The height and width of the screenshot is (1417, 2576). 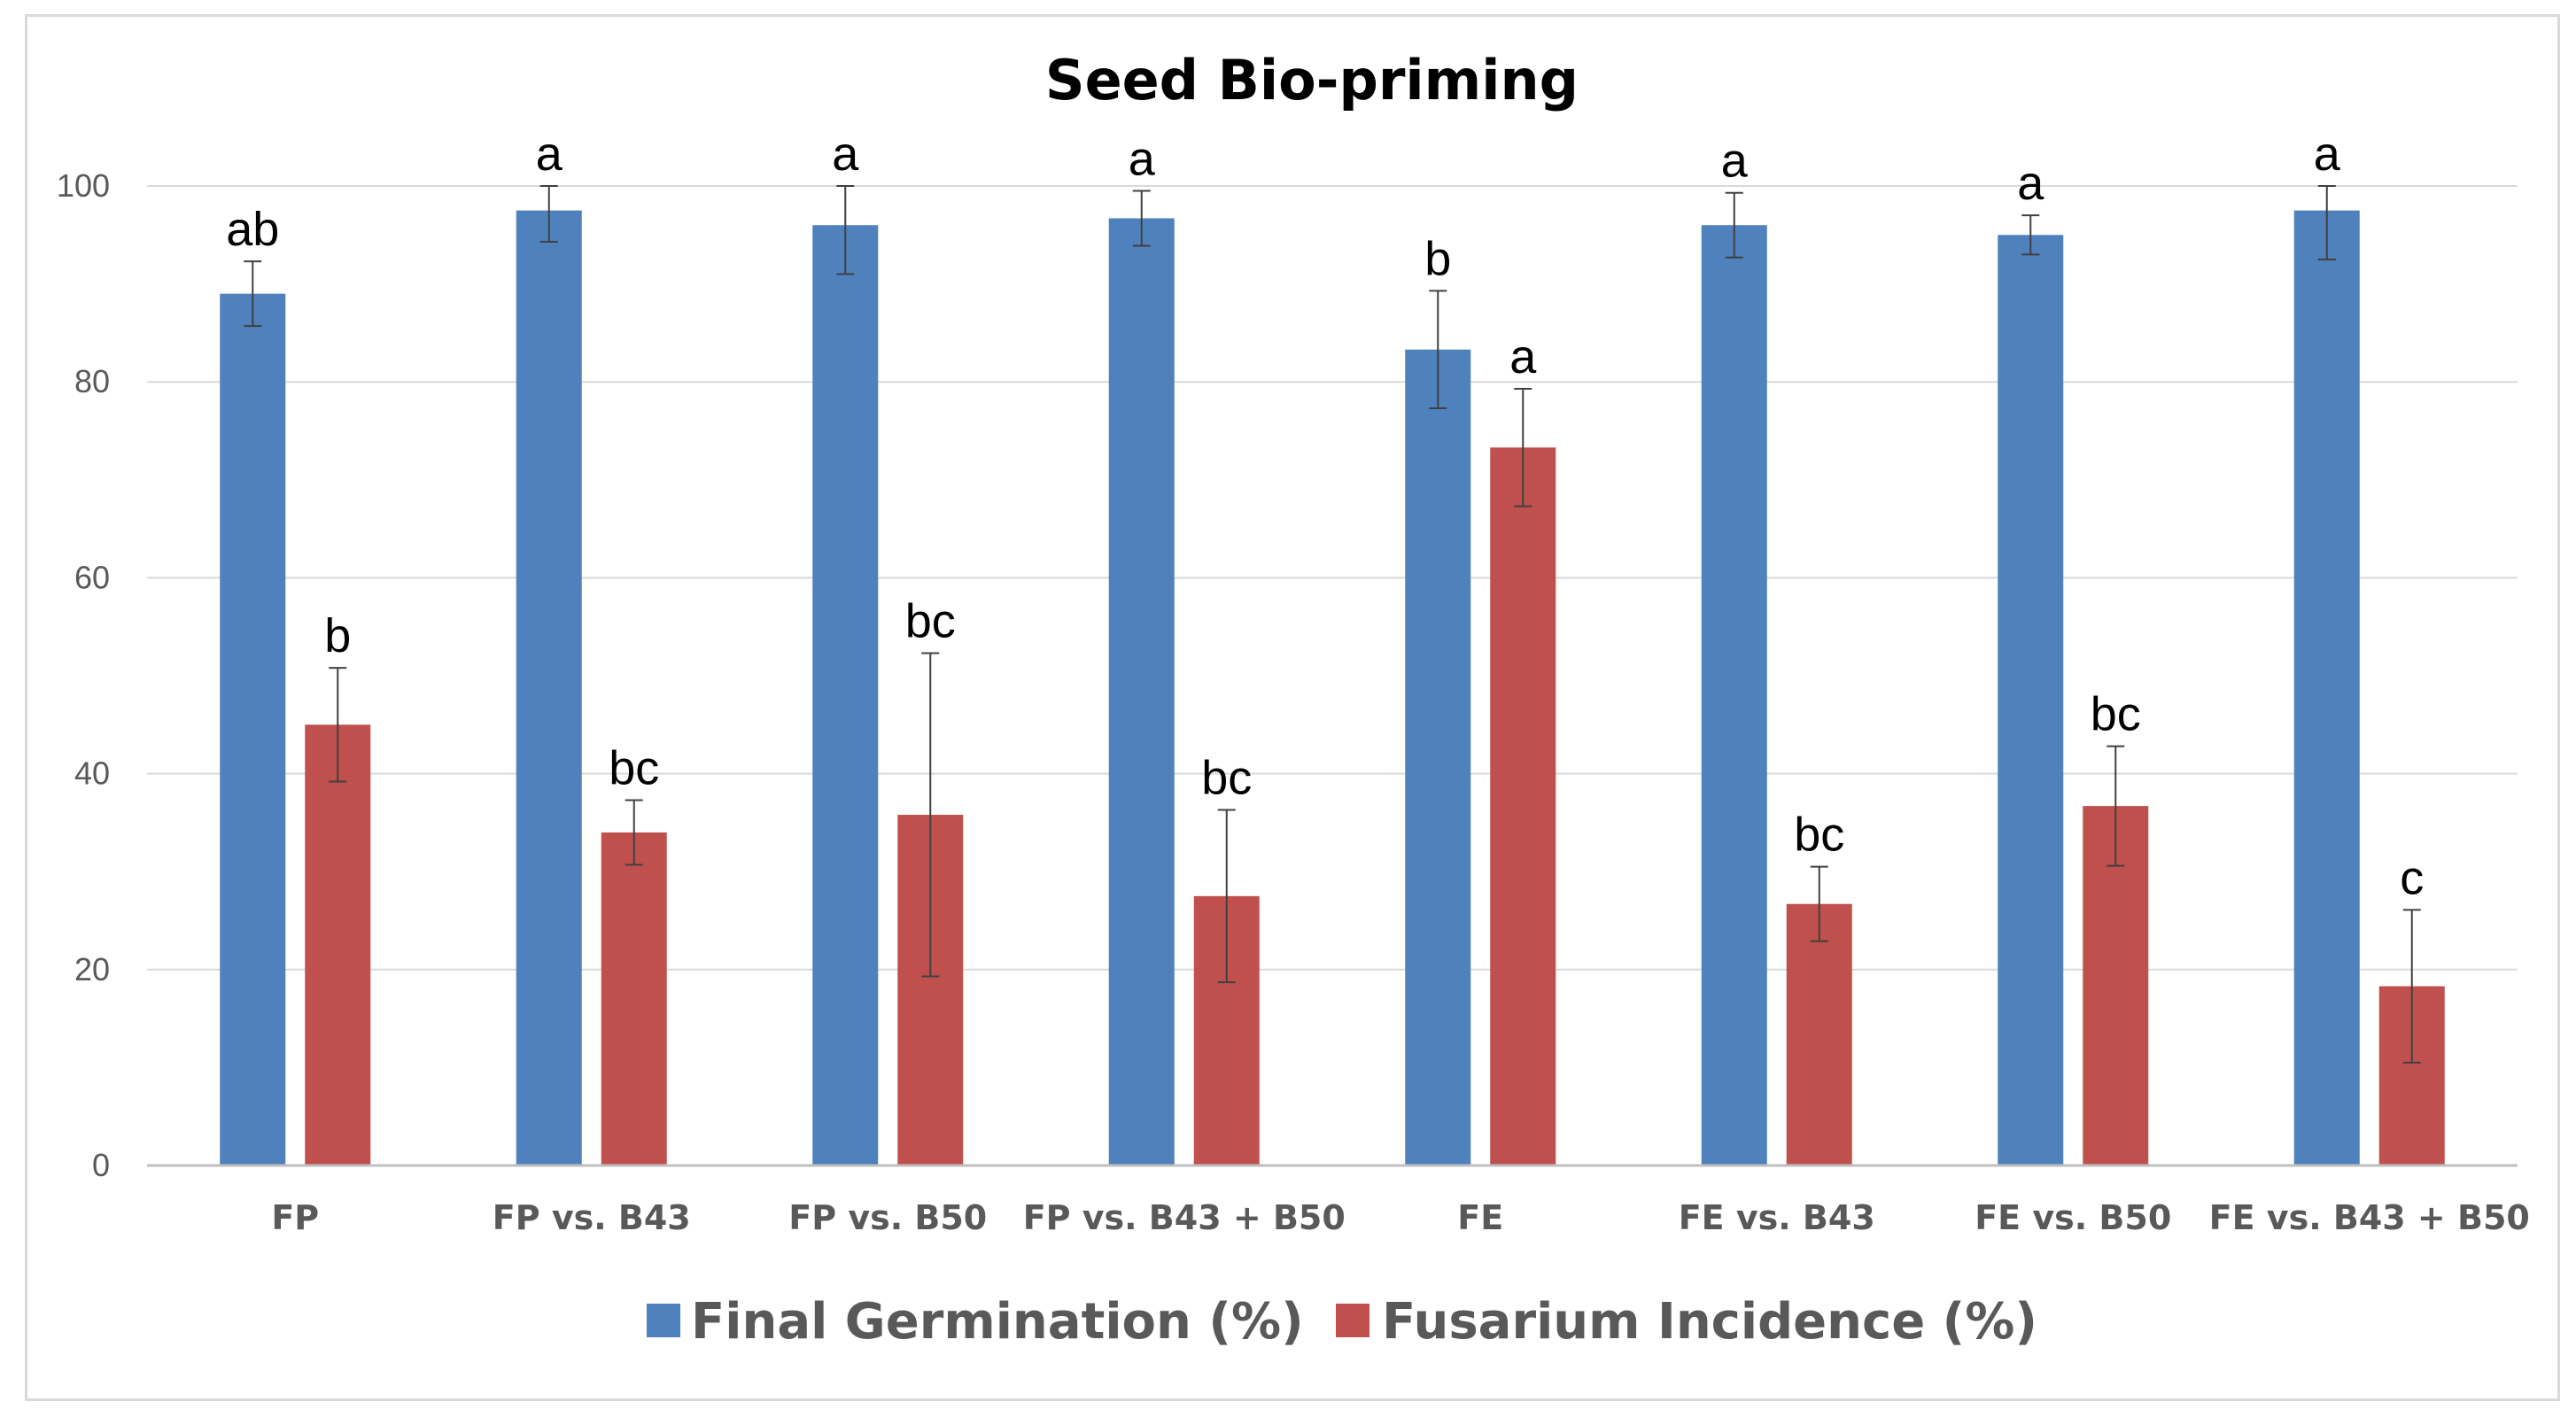 What do you see at coordinates (1777, 1217) in the screenshot?
I see `x-tick-label: FE vs. B43` at bounding box center [1777, 1217].